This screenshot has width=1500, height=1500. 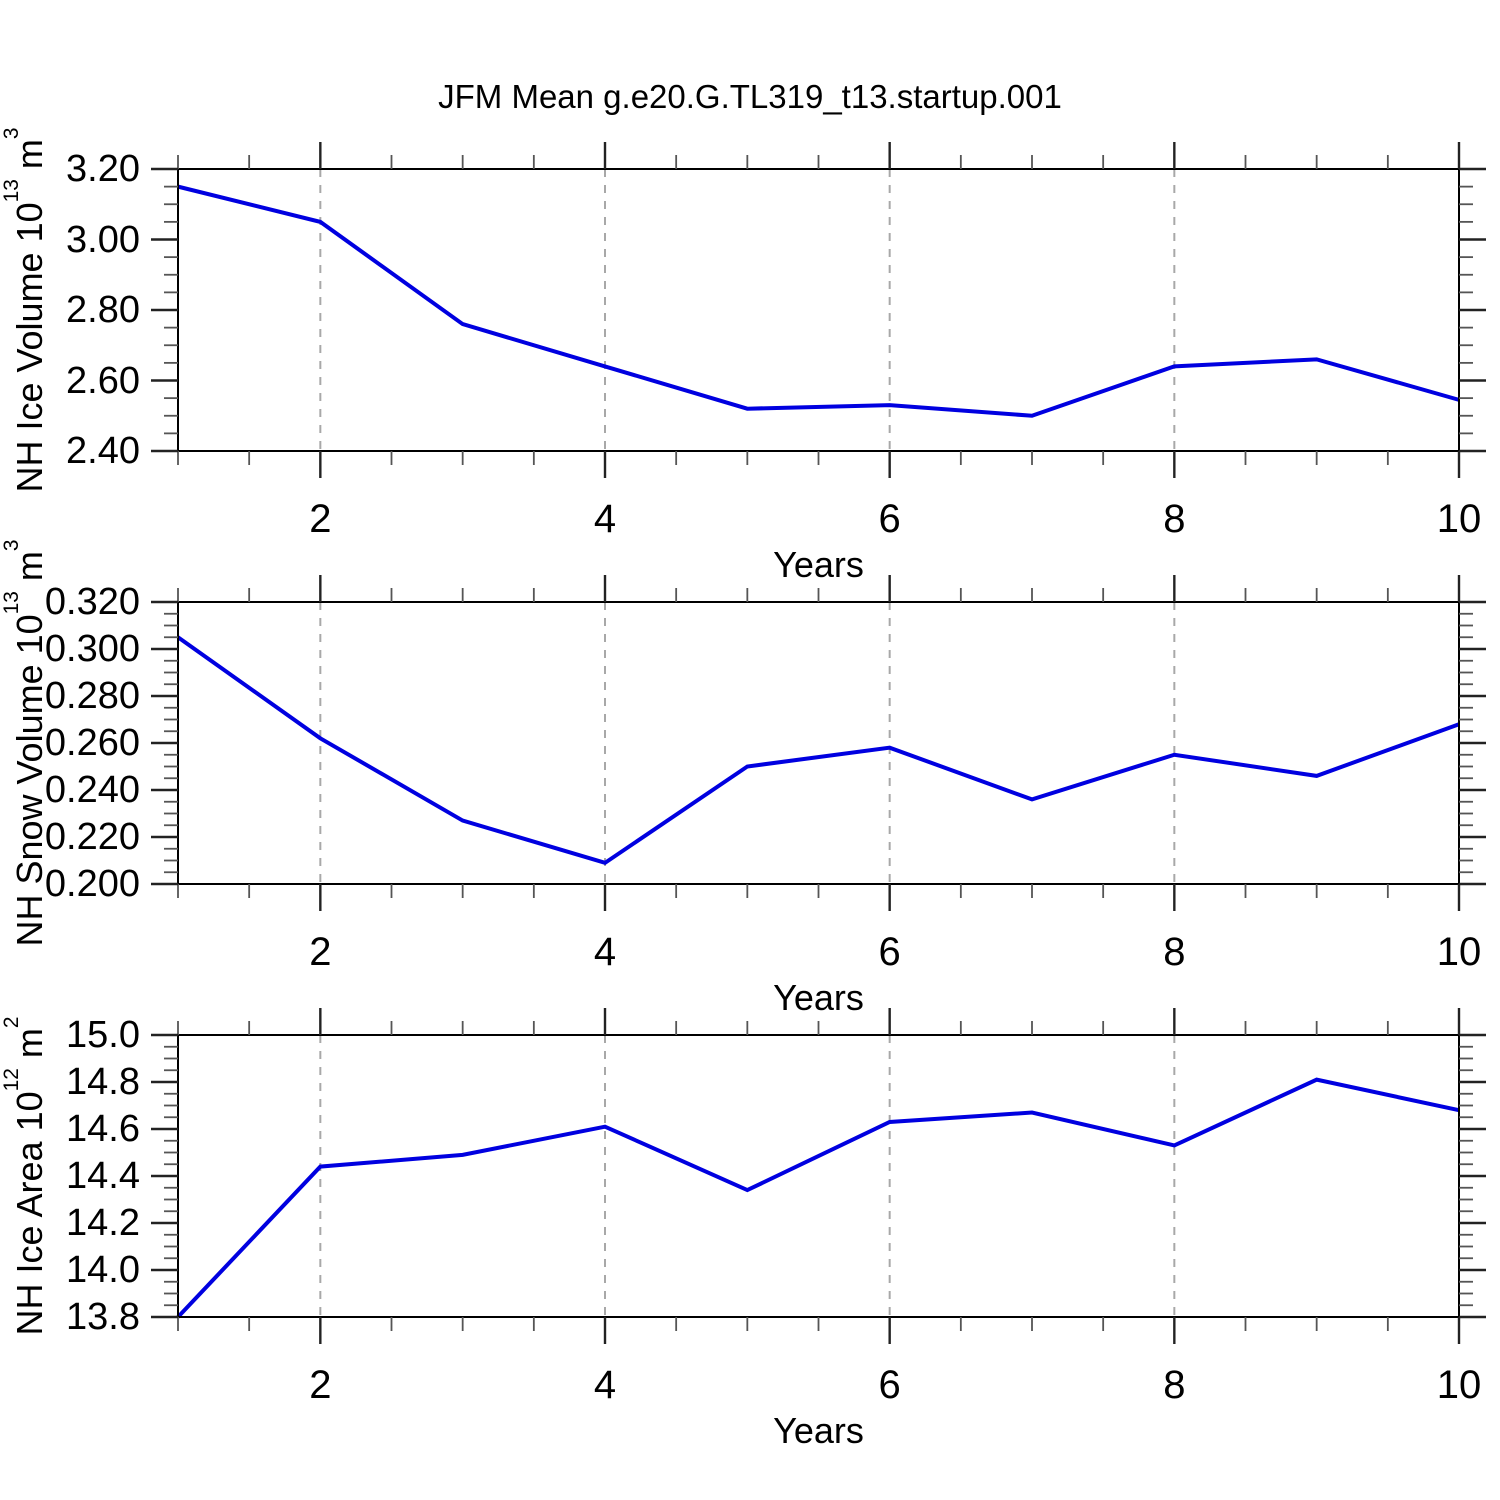 I want to click on y-tick-label: 2.60, so click(x=103, y=380).